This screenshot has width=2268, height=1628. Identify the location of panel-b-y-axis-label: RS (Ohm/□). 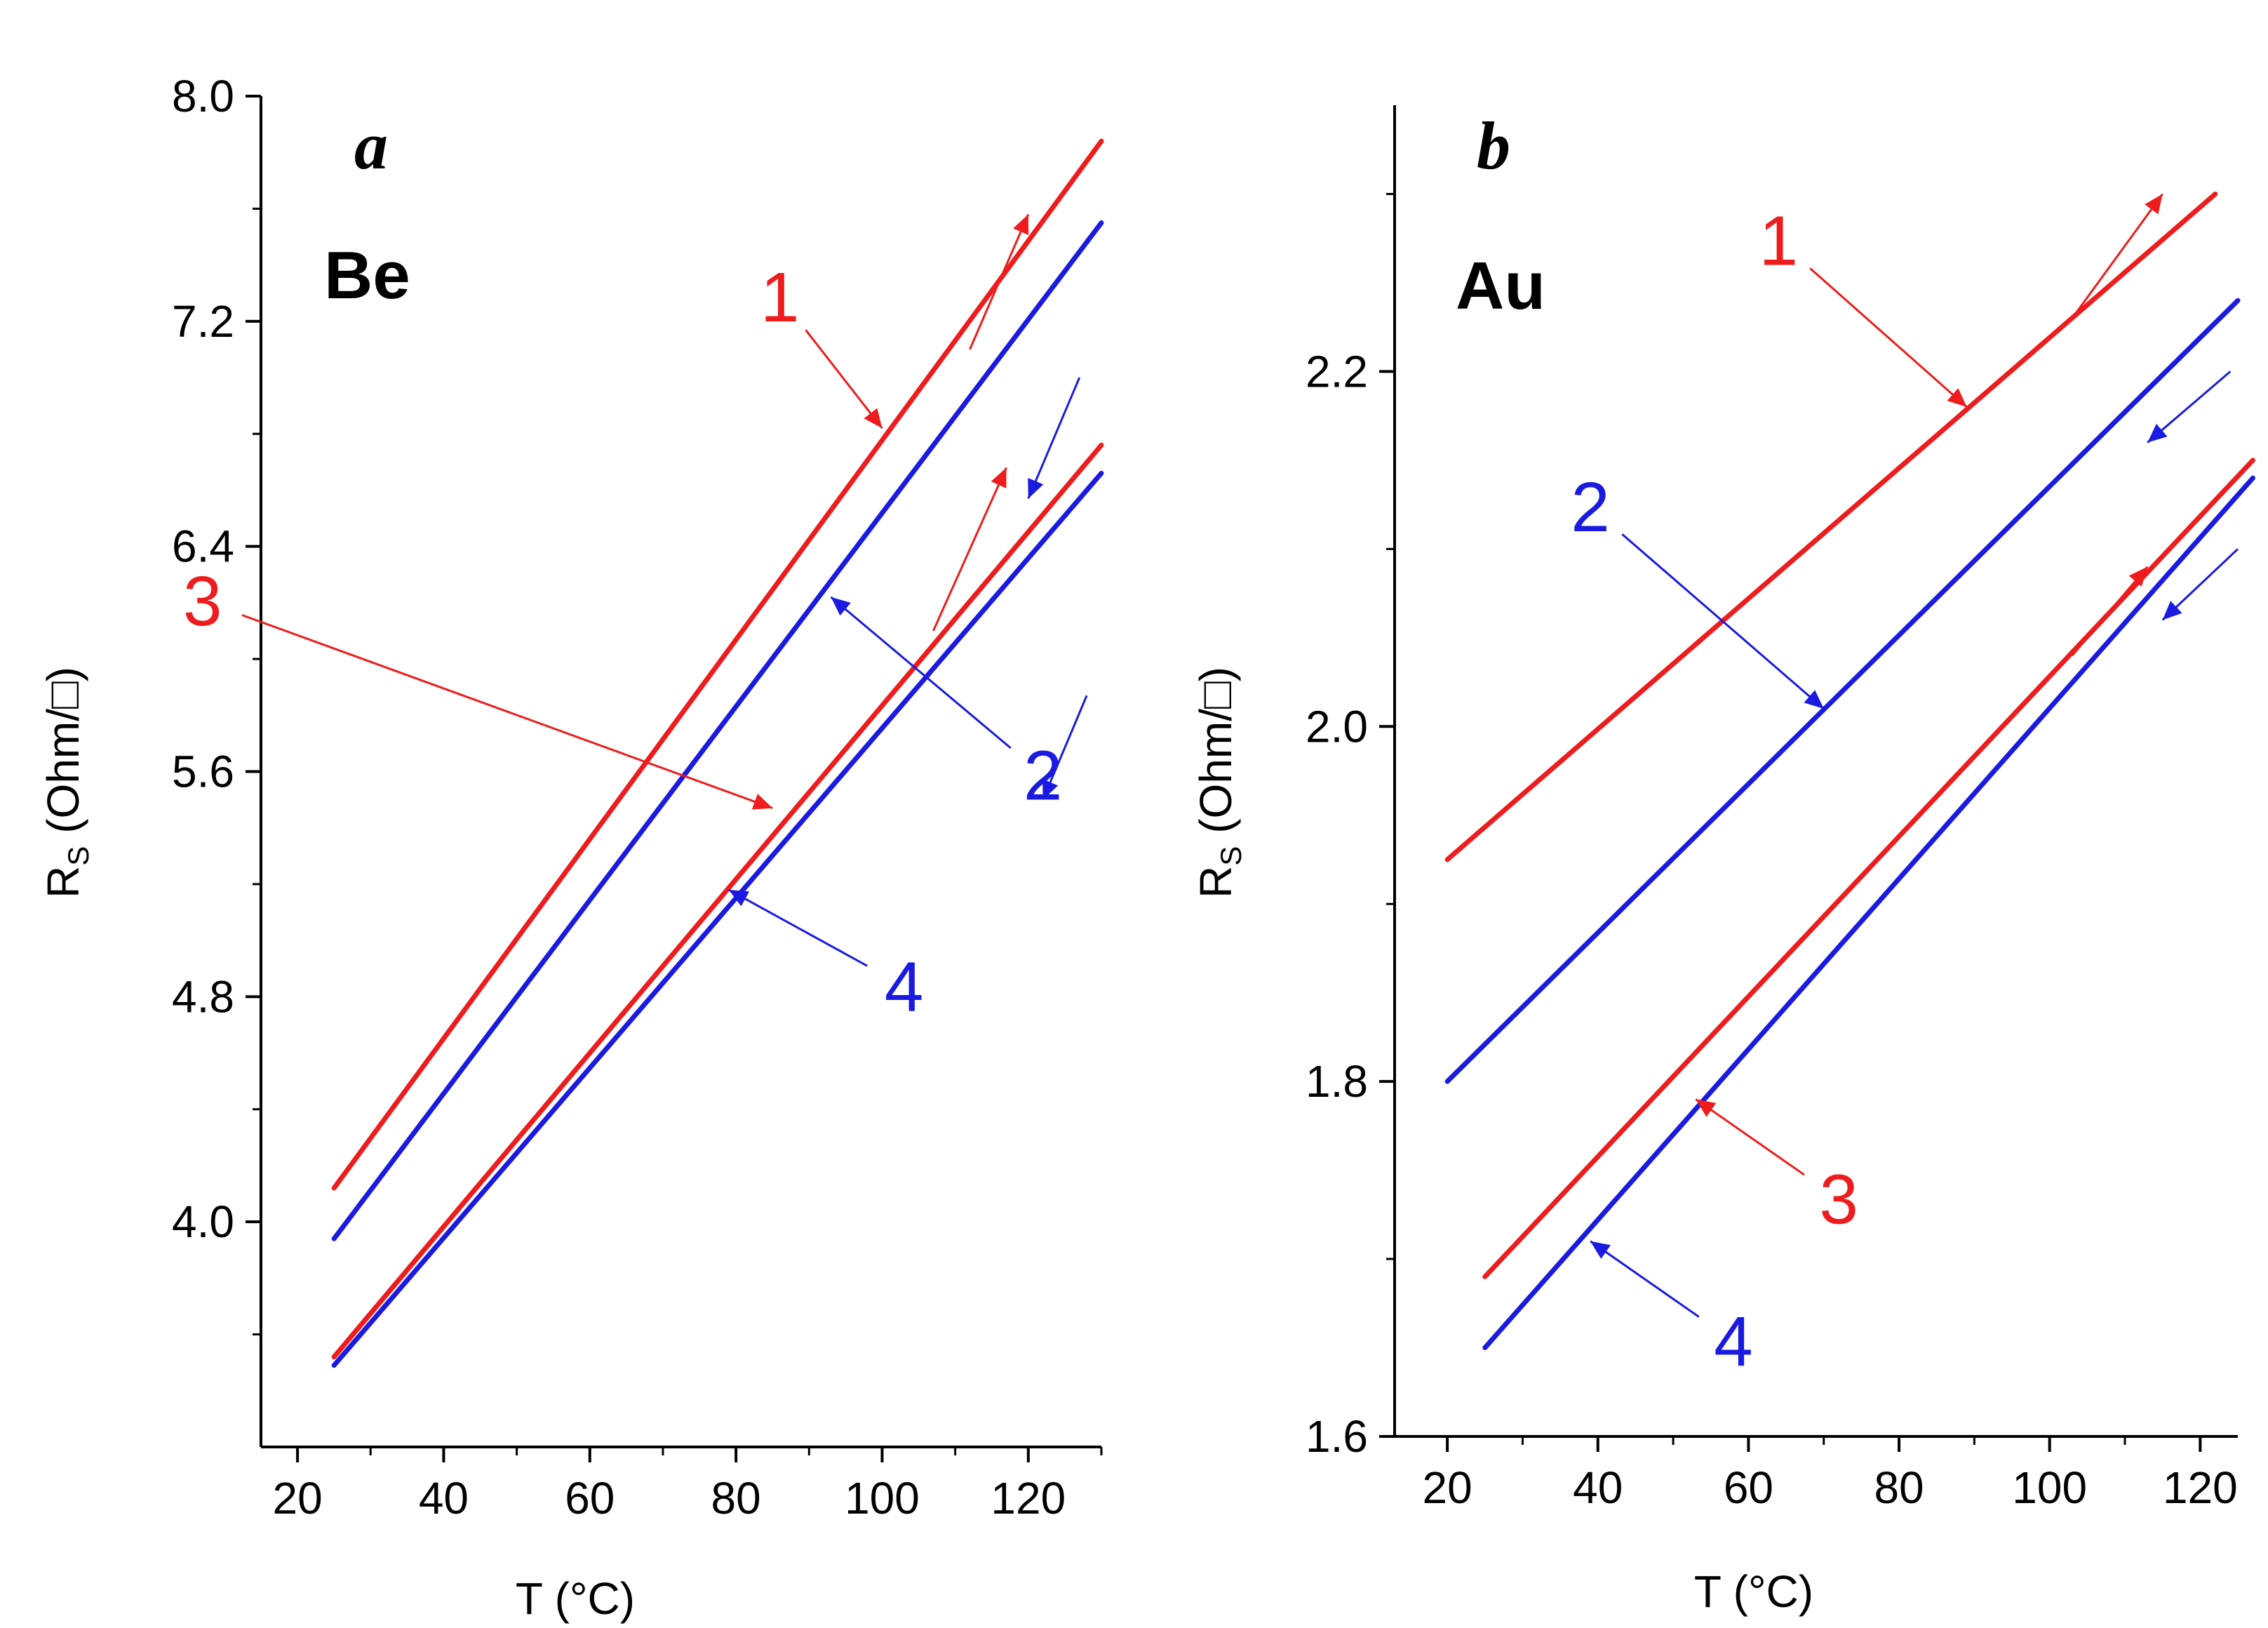
(1218, 783).